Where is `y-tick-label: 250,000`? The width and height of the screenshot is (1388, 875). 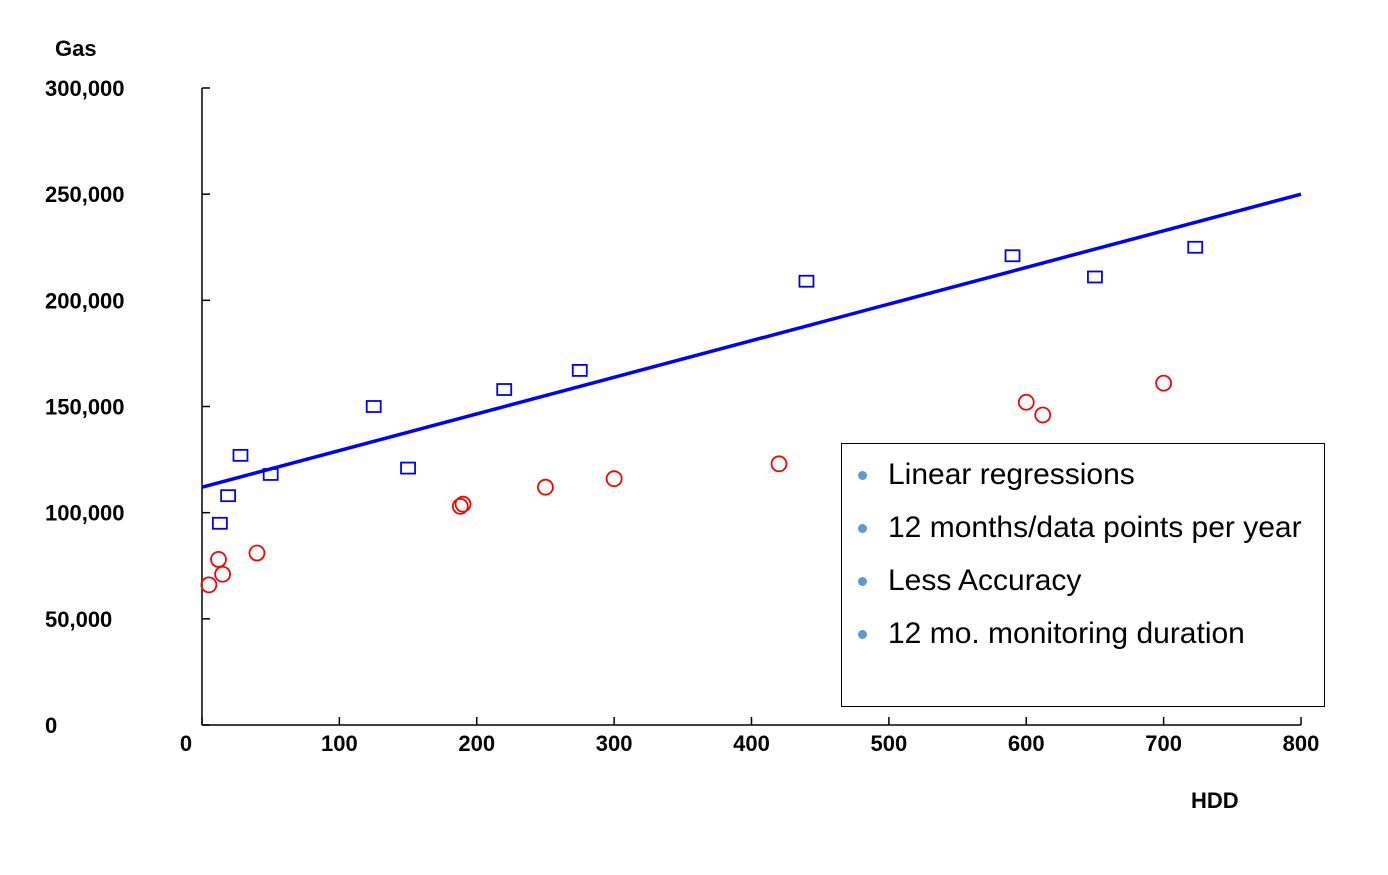 y-tick-label: 250,000 is located at coordinates (85, 194).